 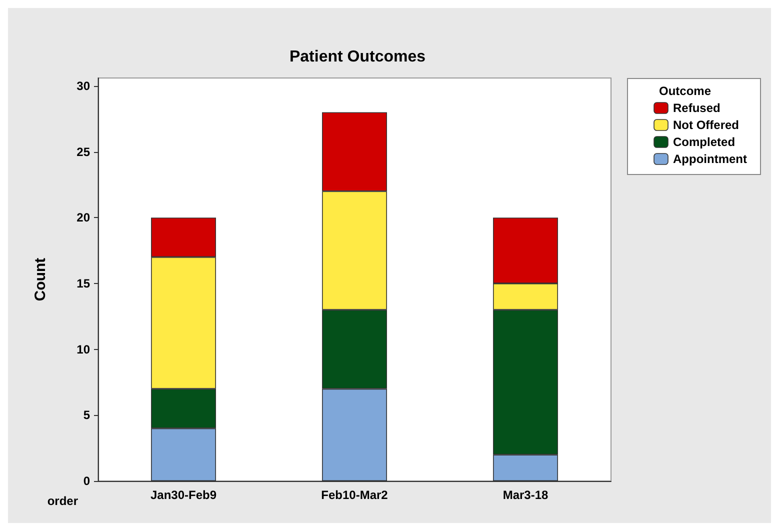 I want to click on x-axis-title: order, so click(x=62, y=501).